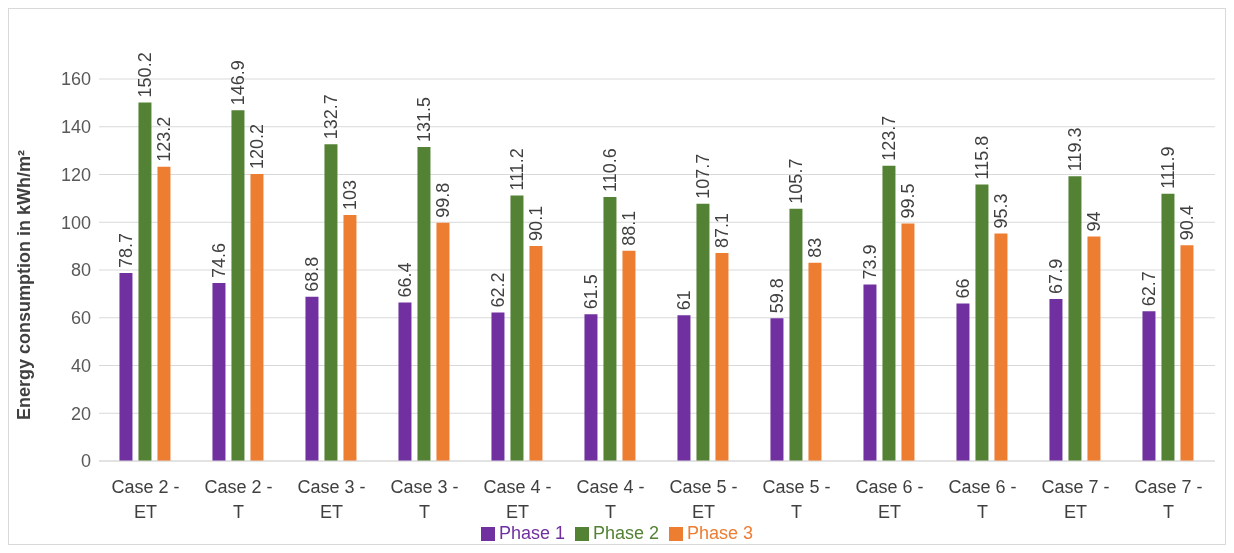 The width and height of the screenshot is (1234, 553). Describe the element at coordinates (814, 247) in the screenshot. I see `data-label: 83` at that location.